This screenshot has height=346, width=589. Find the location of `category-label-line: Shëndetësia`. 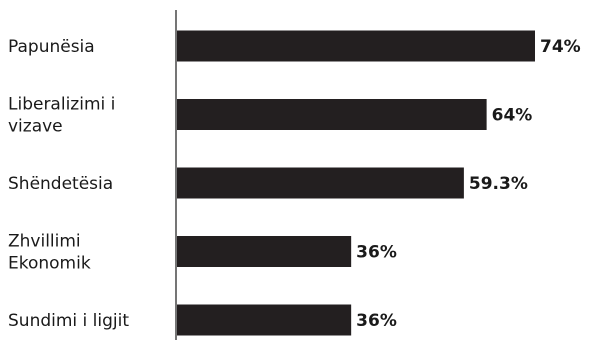

category-label-line: Shëndetësia is located at coordinates (60, 184).